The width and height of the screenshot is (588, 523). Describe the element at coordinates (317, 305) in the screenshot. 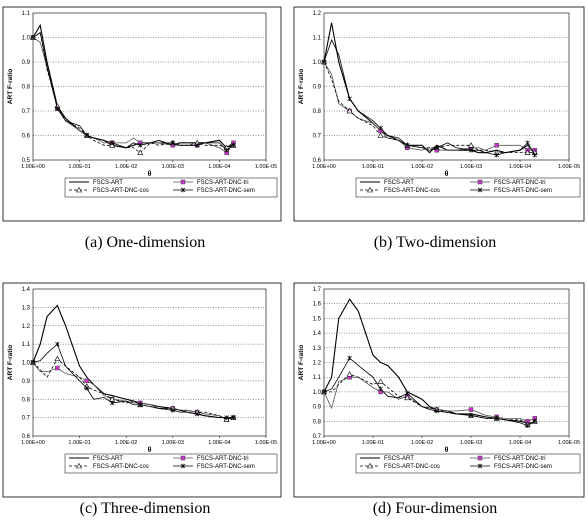

I see `y-tick-label: 1.6` at that location.